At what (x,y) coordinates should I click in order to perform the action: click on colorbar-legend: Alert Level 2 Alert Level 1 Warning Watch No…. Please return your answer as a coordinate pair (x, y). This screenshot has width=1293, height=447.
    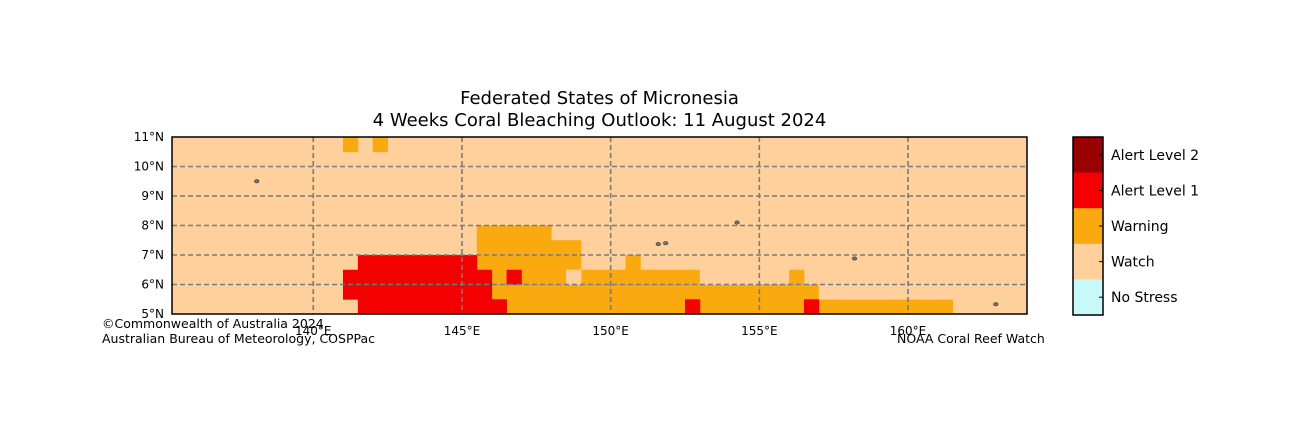
    Looking at the image, I should click on (1135, 226).